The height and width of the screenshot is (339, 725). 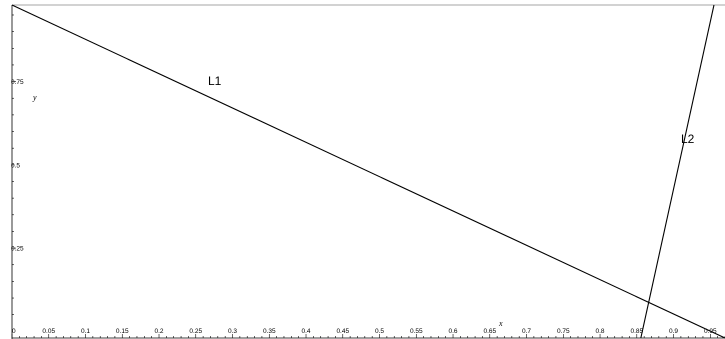 I want to click on x-axis-title: x, so click(x=500, y=323).